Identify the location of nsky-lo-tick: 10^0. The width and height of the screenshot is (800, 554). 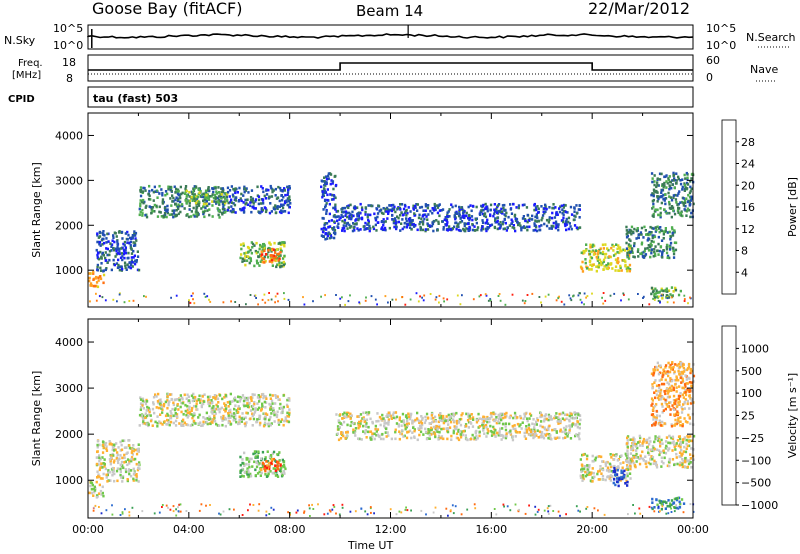
(68, 45).